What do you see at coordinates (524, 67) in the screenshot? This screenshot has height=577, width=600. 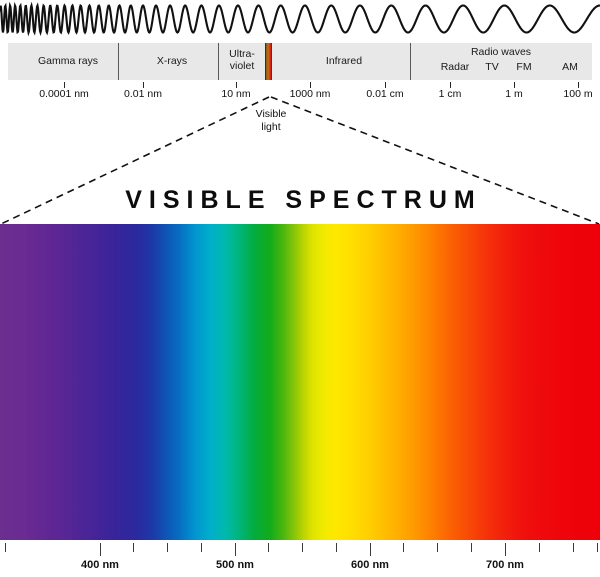 I see `band-label-fm: FM` at bounding box center [524, 67].